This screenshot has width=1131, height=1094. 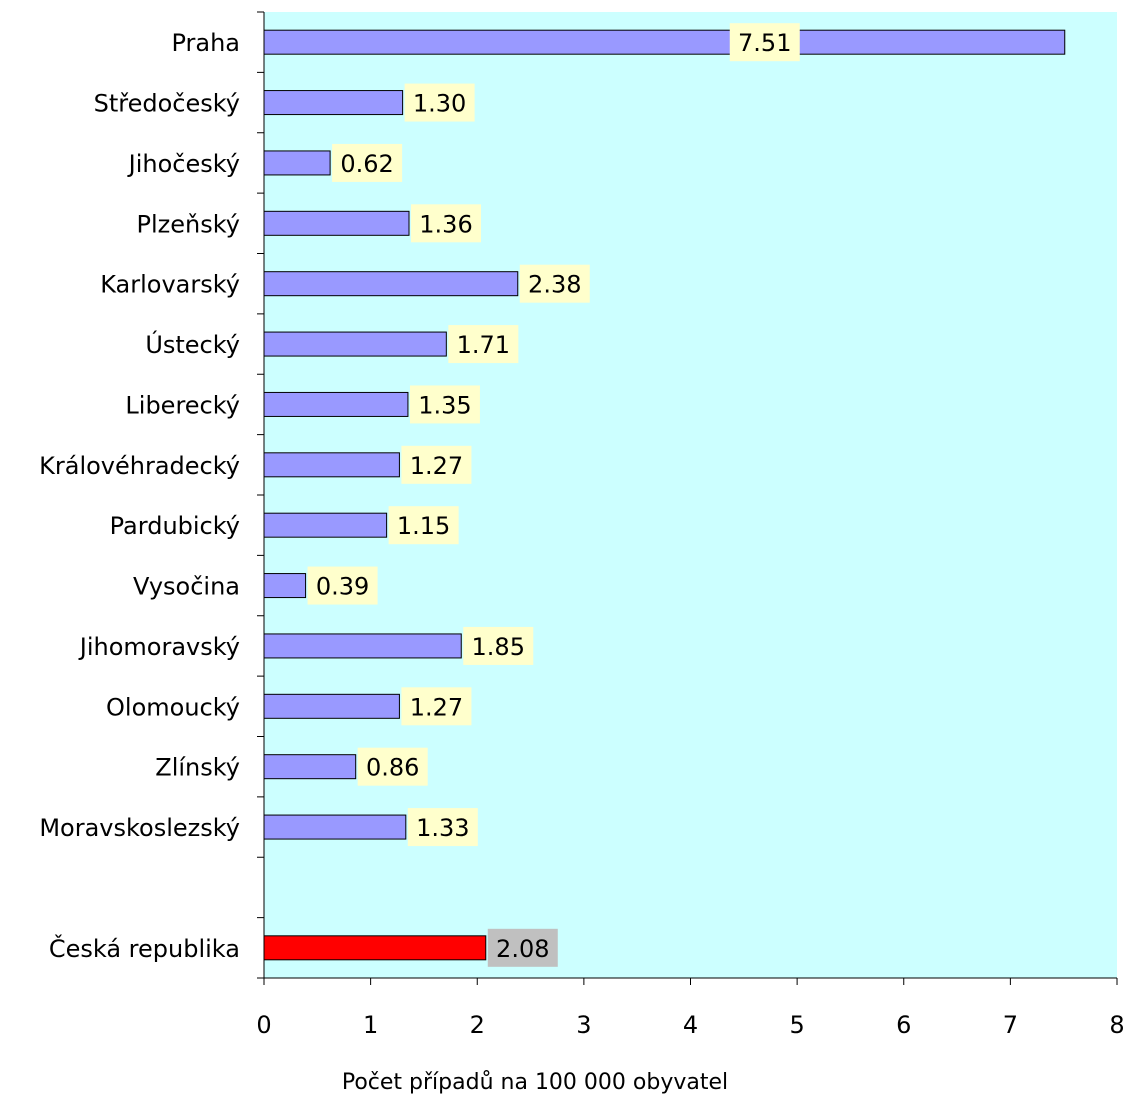 What do you see at coordinates (167, 104) in the screenshot?
I see `category-label: Středočeský` at bounding box center [167, 104].